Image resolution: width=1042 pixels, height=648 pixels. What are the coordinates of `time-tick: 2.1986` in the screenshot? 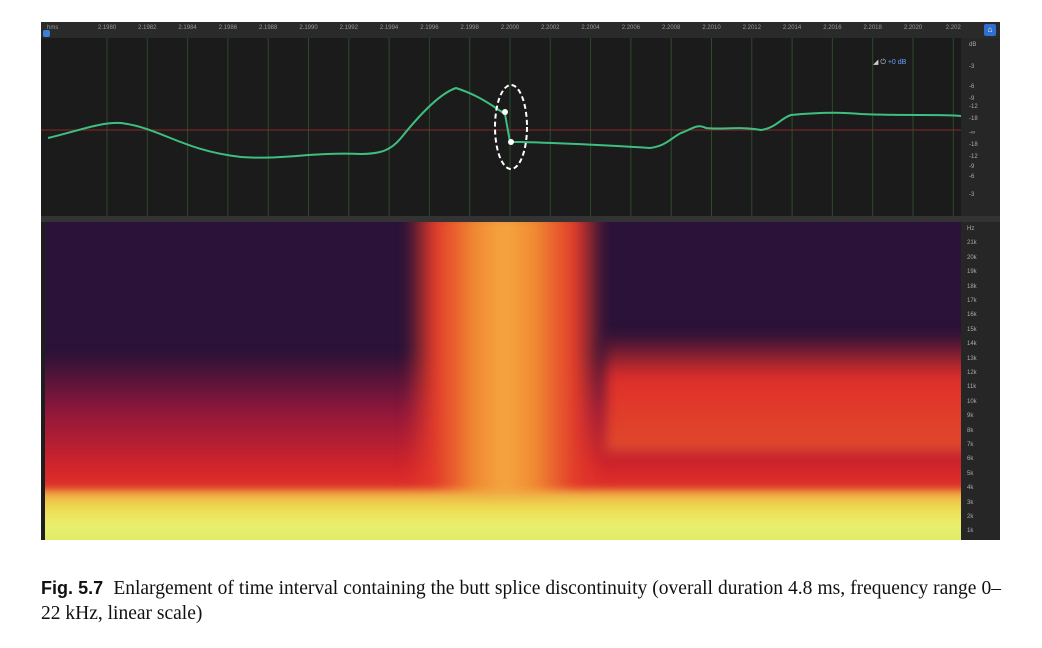 It's located at (228, 28).